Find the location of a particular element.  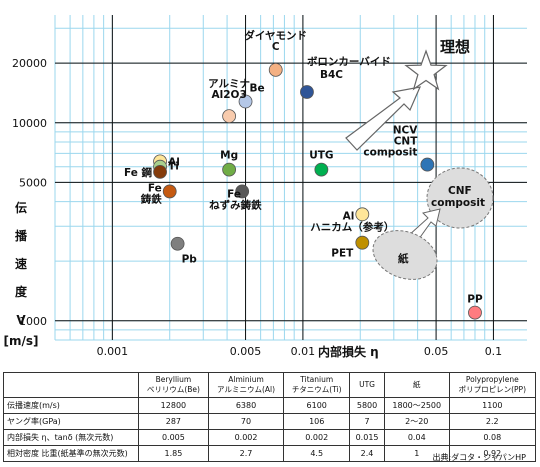

point-label-al: Al is located at coordinates (174, 162).